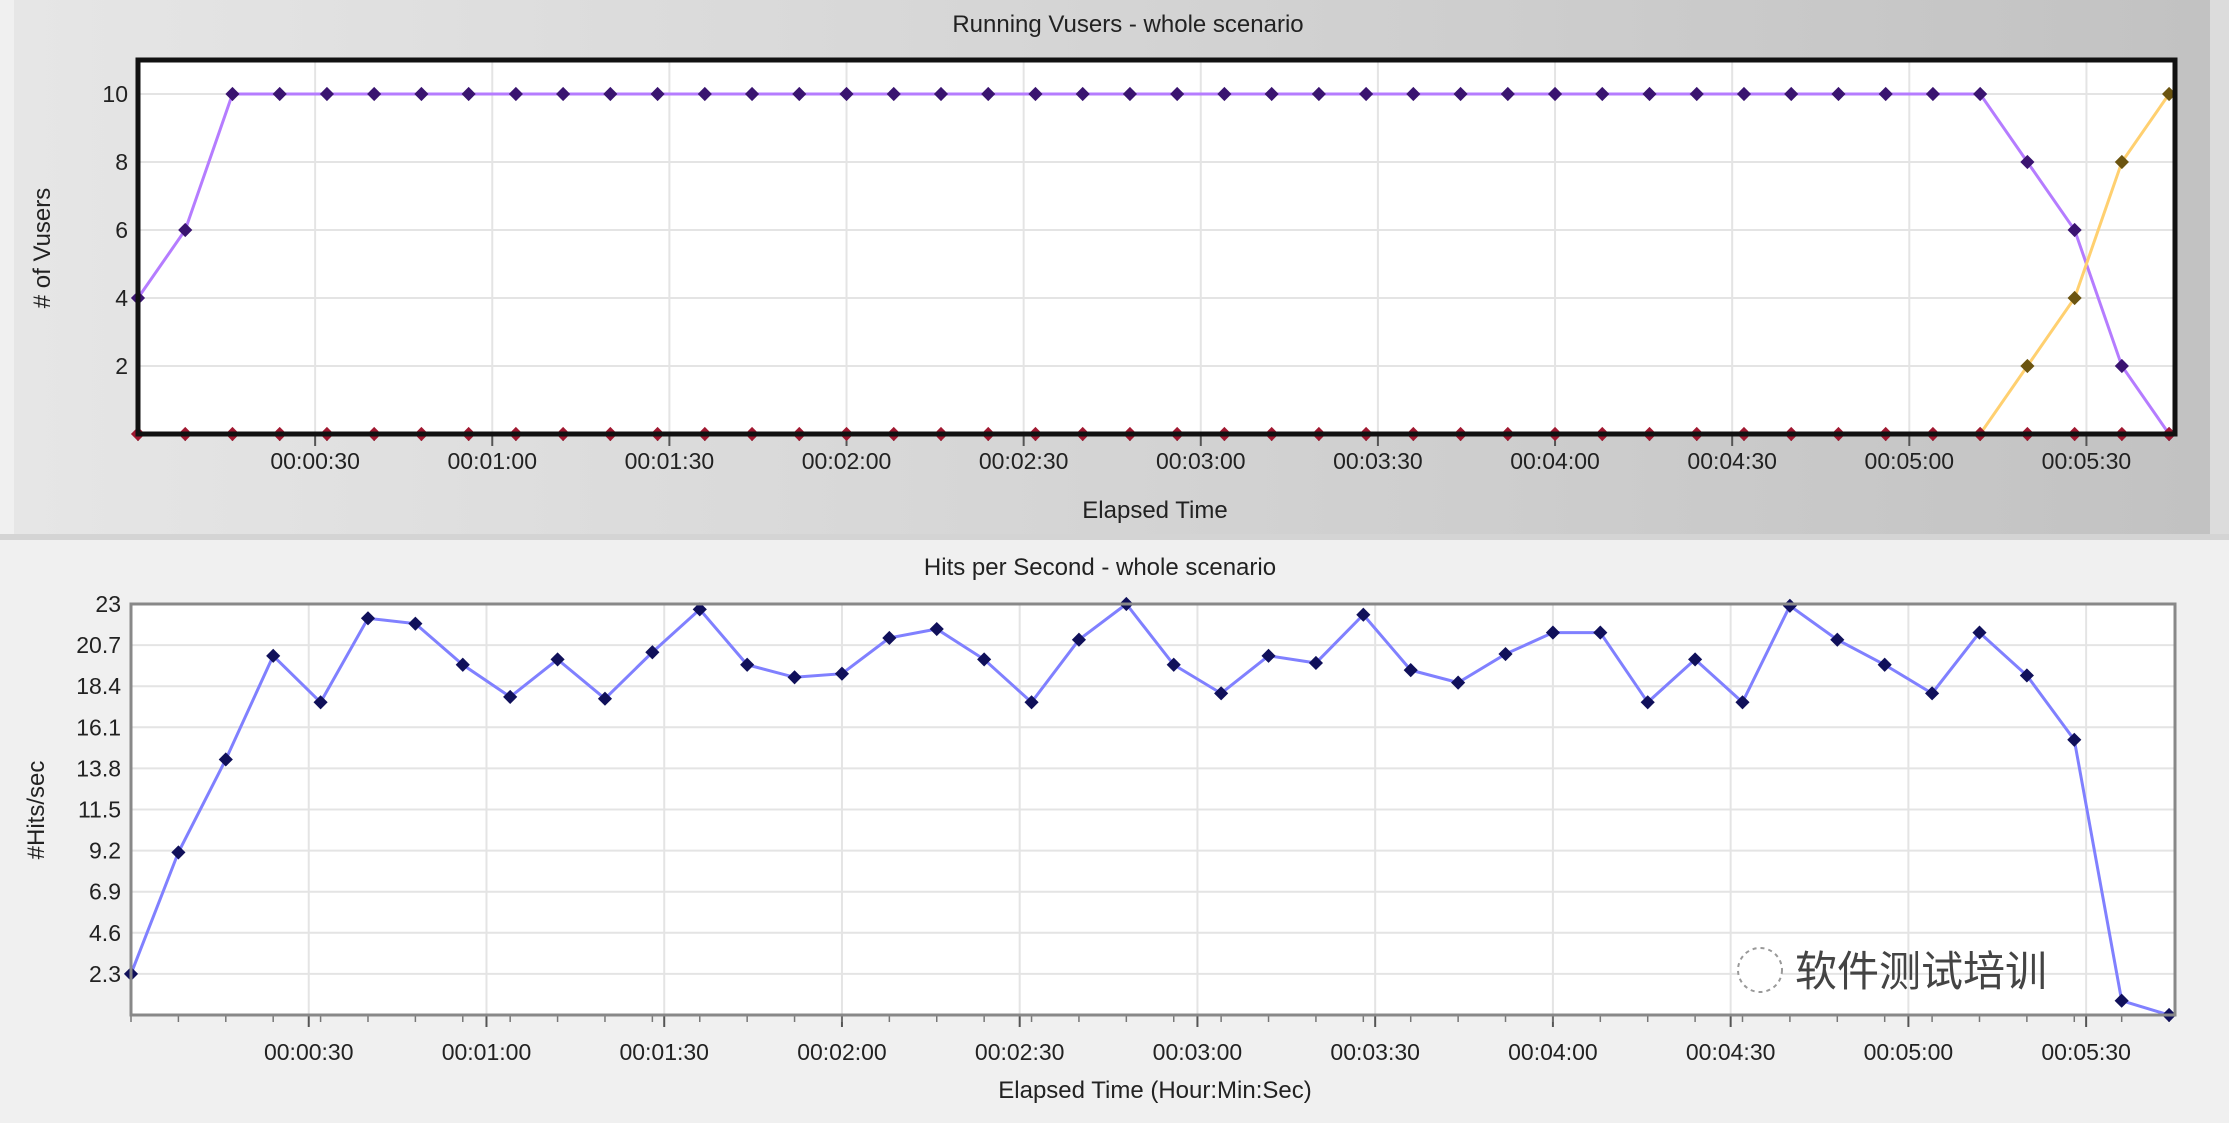  I want to click on y-tick-label: 16.1, so click(98, 727).